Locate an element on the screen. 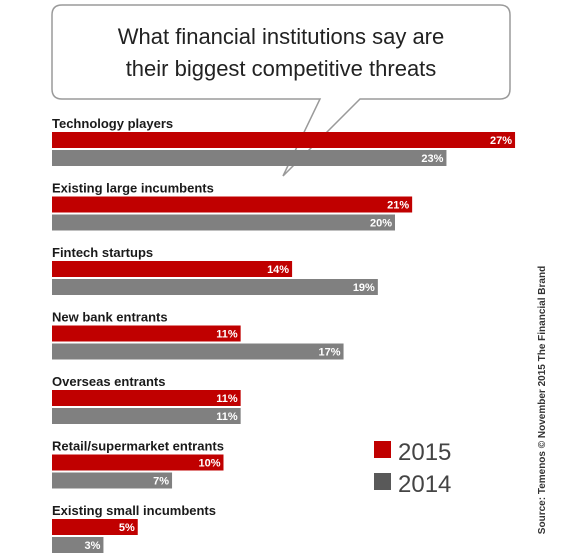  value-label-2015: 5% is located at coordinates (127, 528).